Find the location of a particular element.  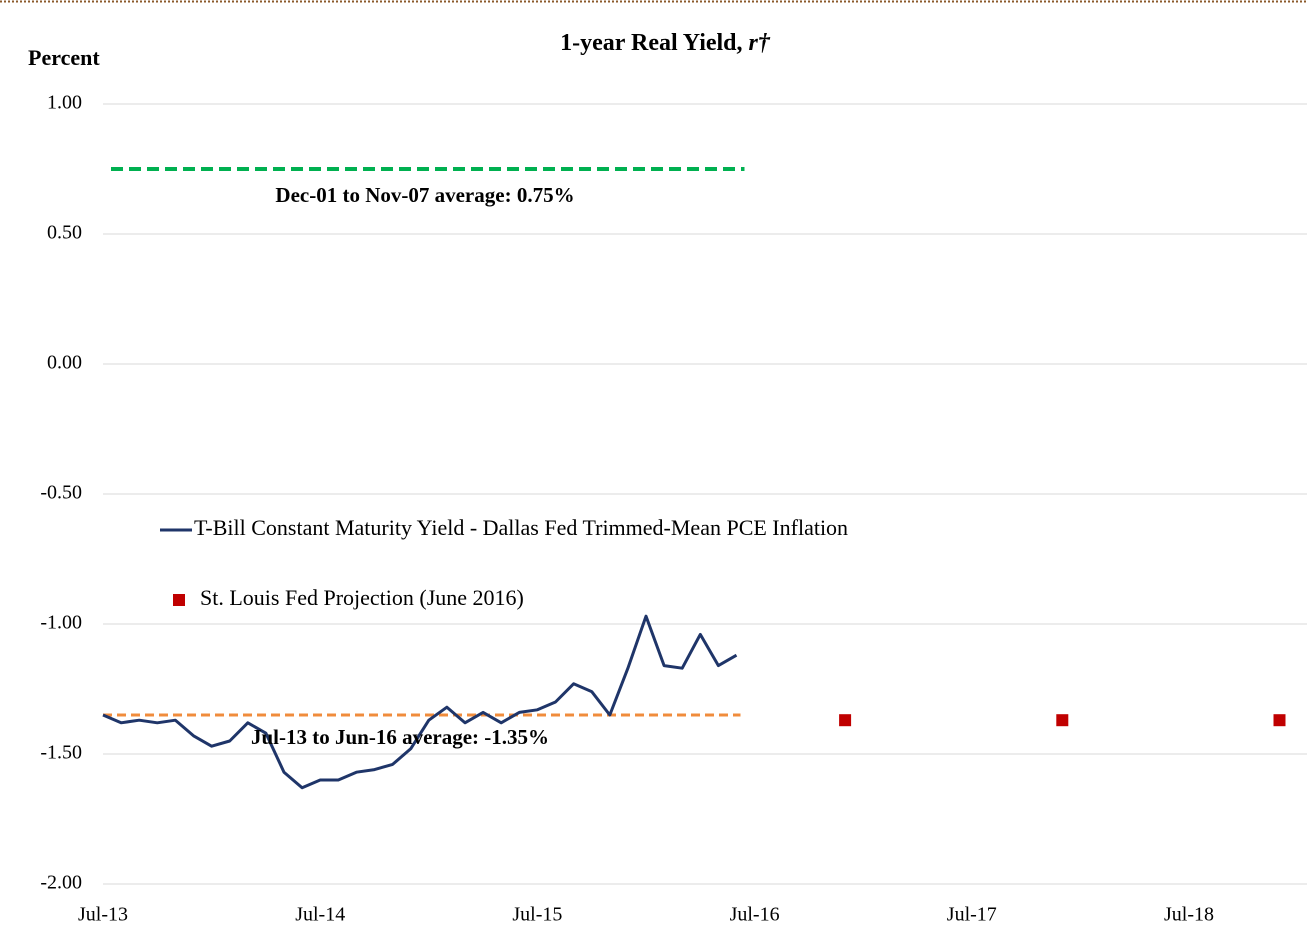

reference-label: Dec-01 to Nov-07 average: 0.75% is located at coordinates (424, 195).